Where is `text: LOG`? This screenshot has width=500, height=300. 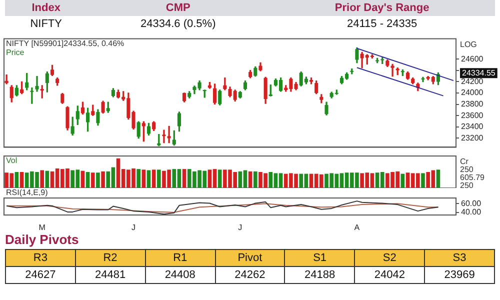
text: LOG is located at coordinates (468, 45).